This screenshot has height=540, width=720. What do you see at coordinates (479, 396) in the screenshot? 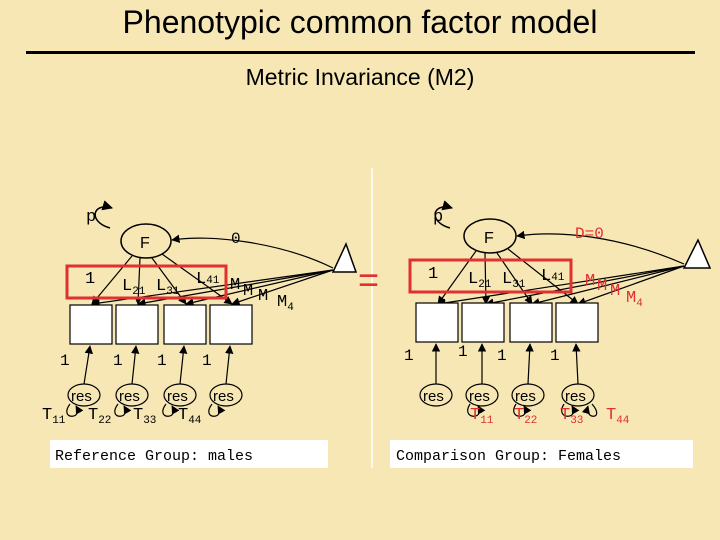
I see `right-residual-label-2: res` at bounding box center [479, 396].